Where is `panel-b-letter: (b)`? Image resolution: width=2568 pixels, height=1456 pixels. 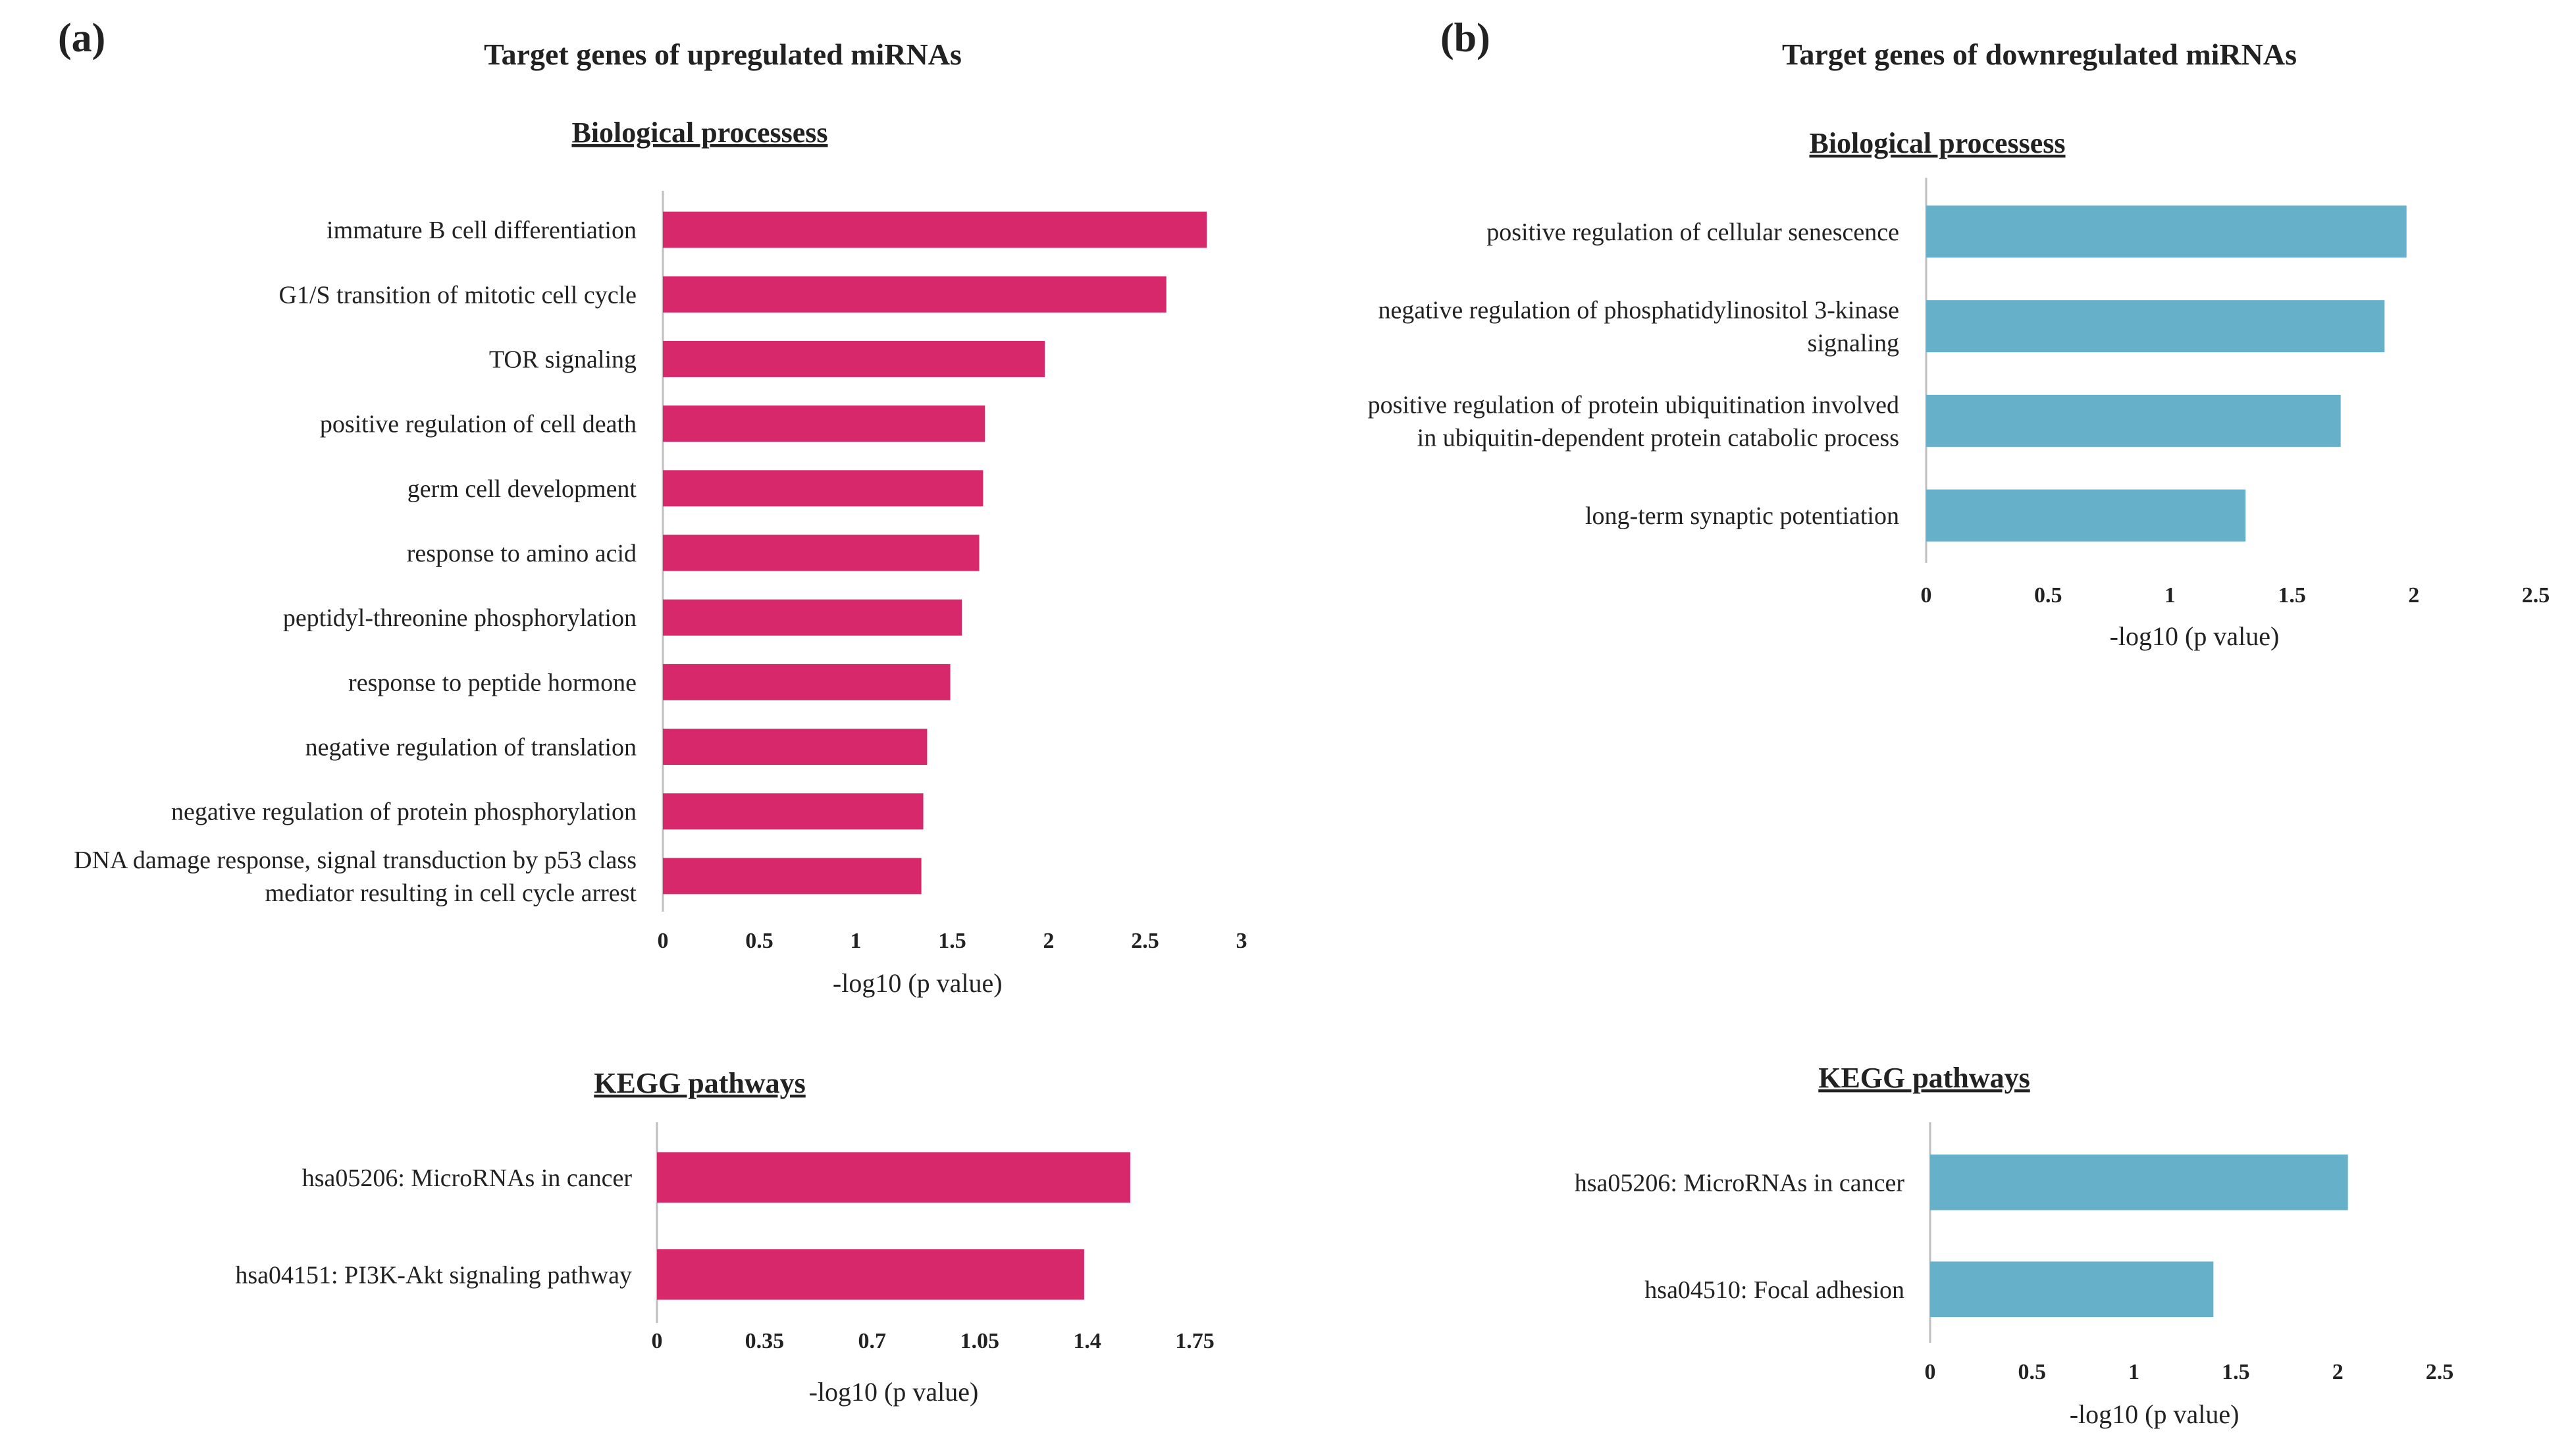 panel-b-letter: (b) is located at coordinates (1465, 38).